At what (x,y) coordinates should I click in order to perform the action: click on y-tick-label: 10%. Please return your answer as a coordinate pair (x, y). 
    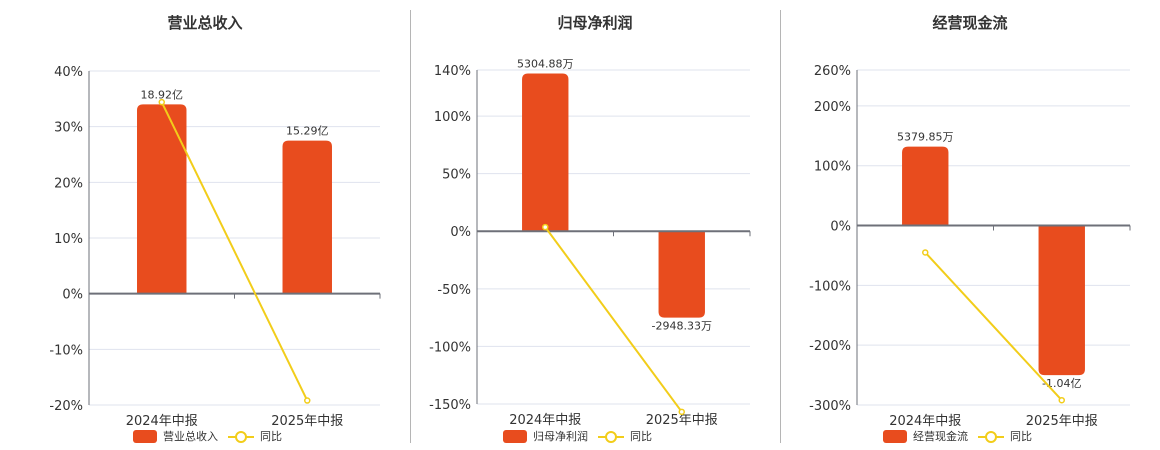
    Looking at the image, I should click on (68, 239).